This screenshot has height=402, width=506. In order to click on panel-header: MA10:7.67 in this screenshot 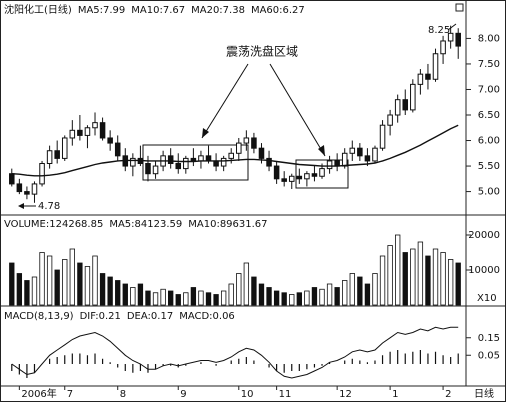, I will do `click(158, 10)`.